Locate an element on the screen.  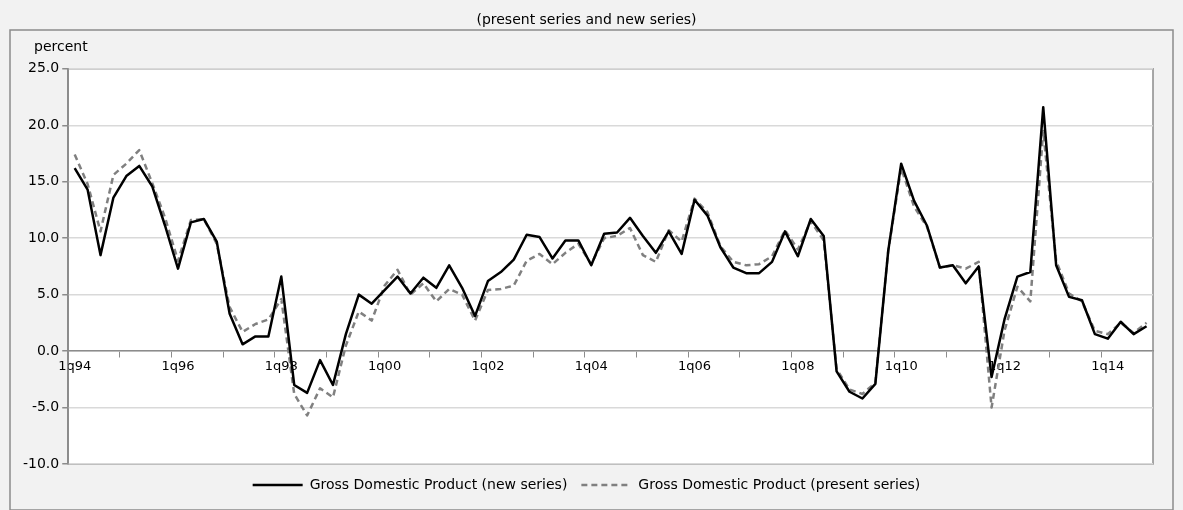
x-tick-label: 1q04 is located at coordinates (591, 366).